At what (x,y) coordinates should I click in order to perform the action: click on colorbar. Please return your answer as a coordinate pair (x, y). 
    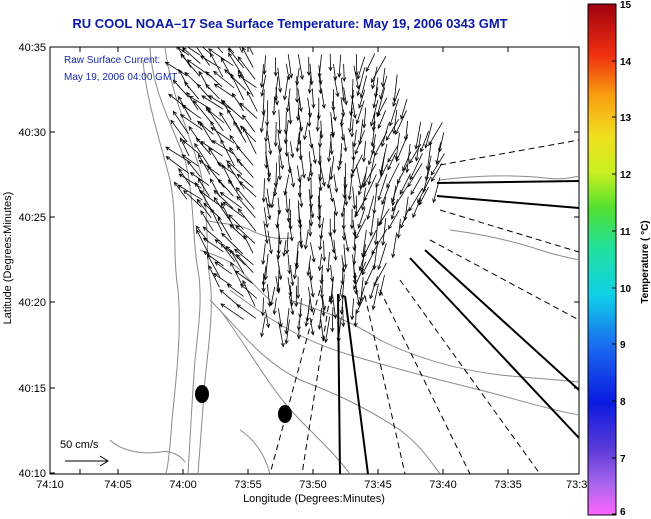
    Looking at the image, I should click on (602, 259).